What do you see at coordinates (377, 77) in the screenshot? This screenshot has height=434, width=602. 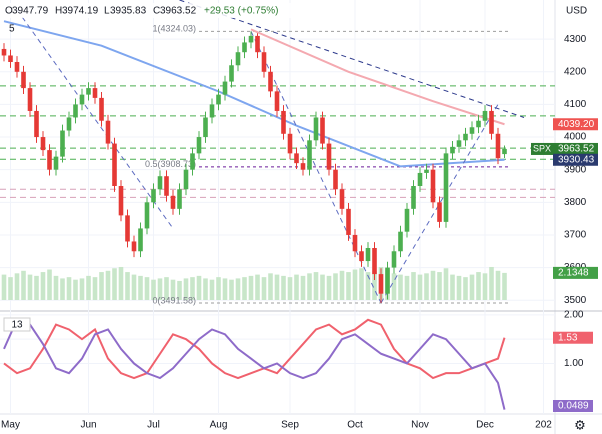 I see `moving-average` at bounding box center [377, 77].